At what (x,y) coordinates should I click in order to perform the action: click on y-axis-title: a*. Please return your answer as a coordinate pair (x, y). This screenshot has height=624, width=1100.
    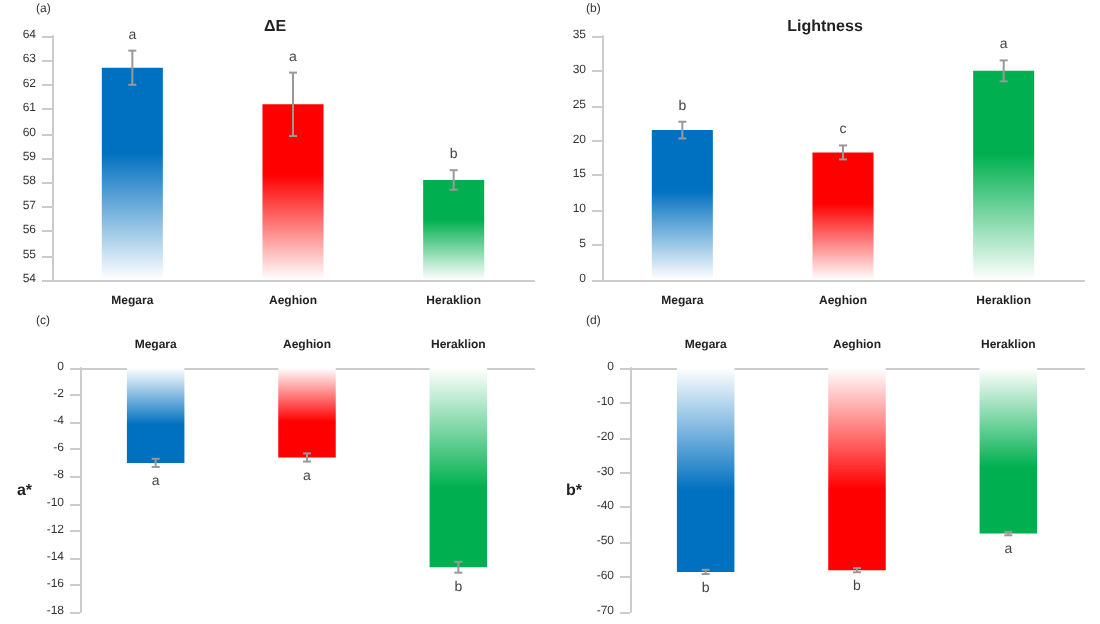
    Looking at the image, I should click on (25, 490).